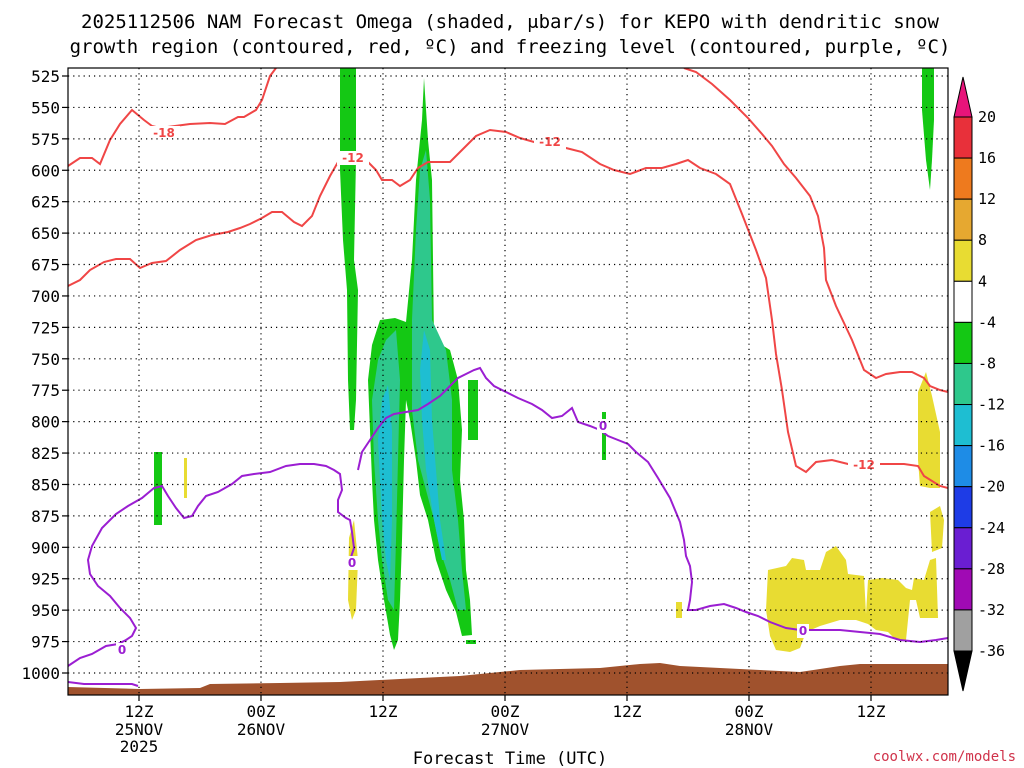 The width and height of the screenshot is (1024, 768). I want to click on y-tick-label: 625, so click(45, 202).